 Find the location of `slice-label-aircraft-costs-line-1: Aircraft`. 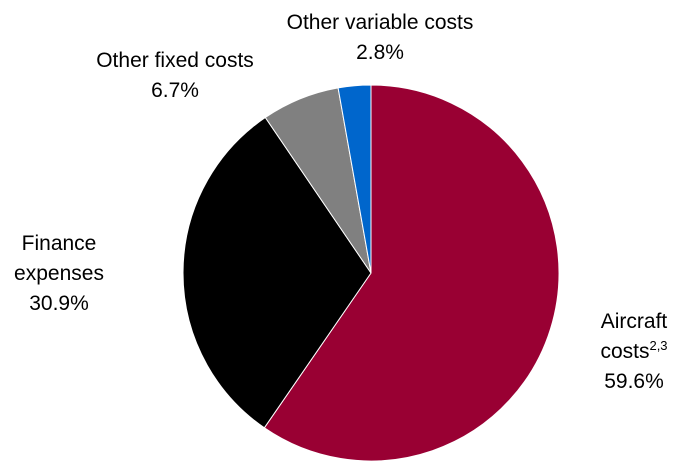

slice-label-aircraft-costs-line-1: Aircraft is located at coordinates (634, 321).